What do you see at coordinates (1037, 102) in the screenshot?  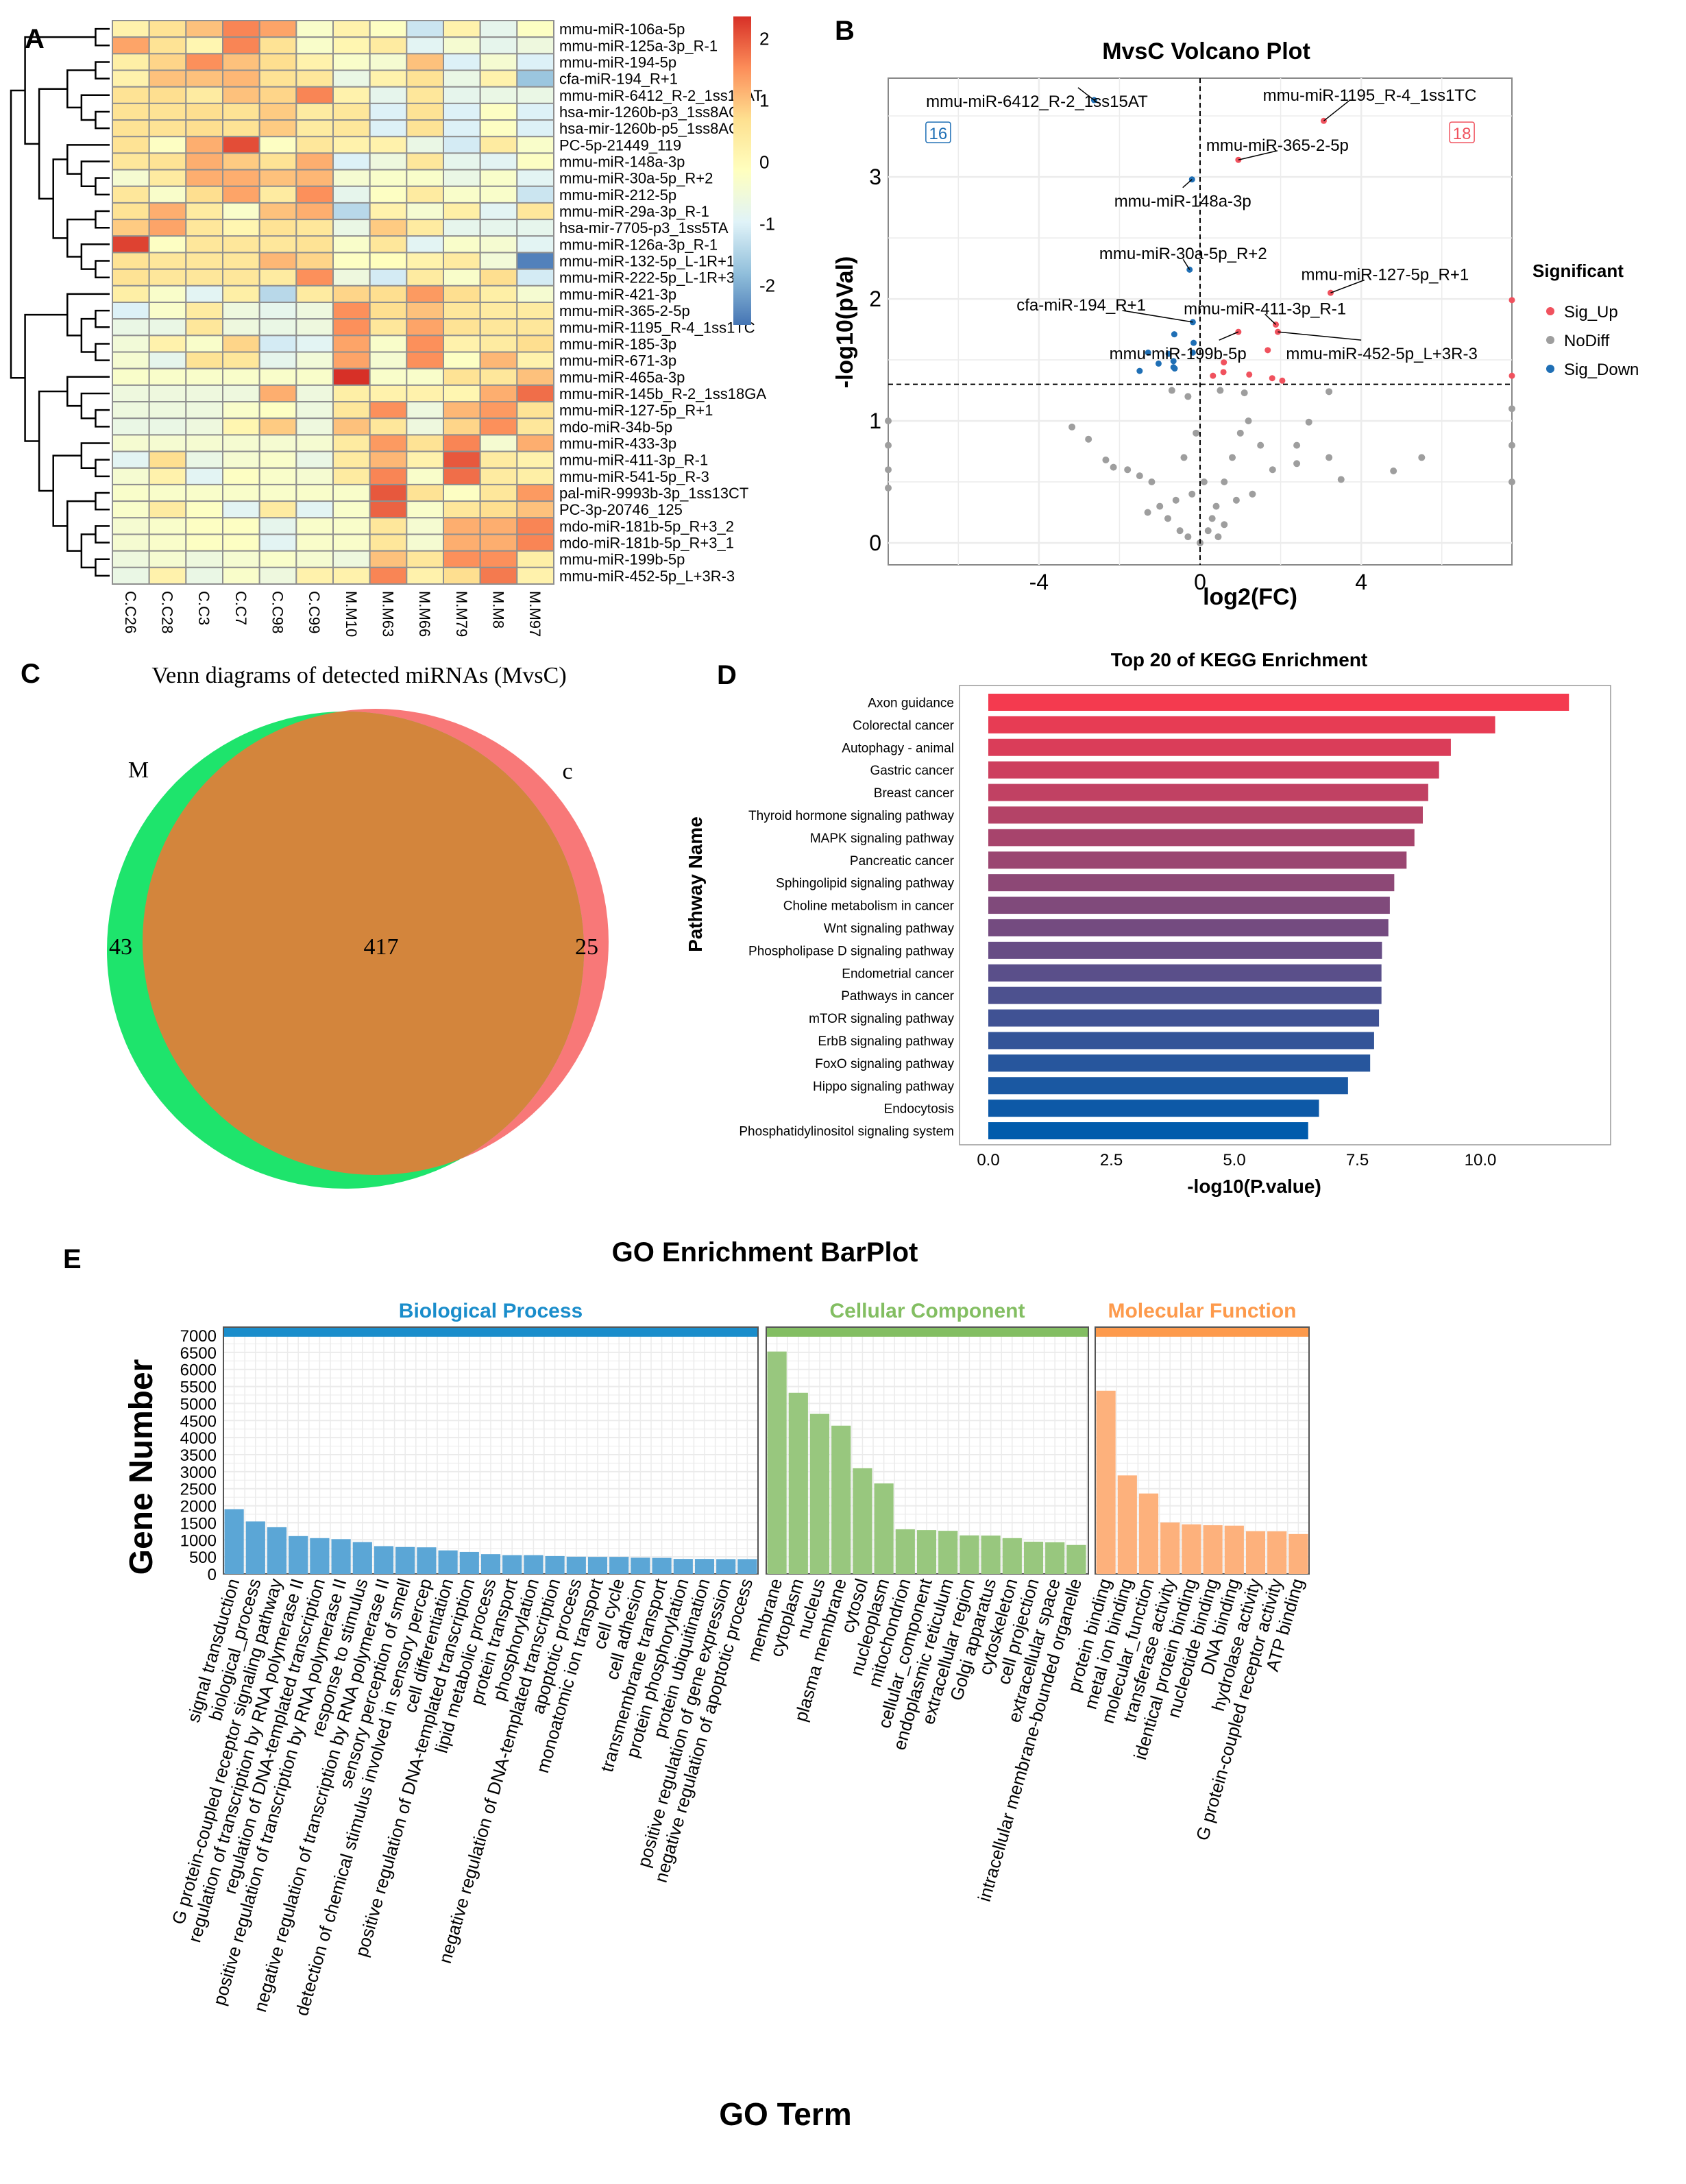 I see `volcano-point-label: mmu-miR-6412_R-2_1ss15AT` at bounding box center [1037, 102].